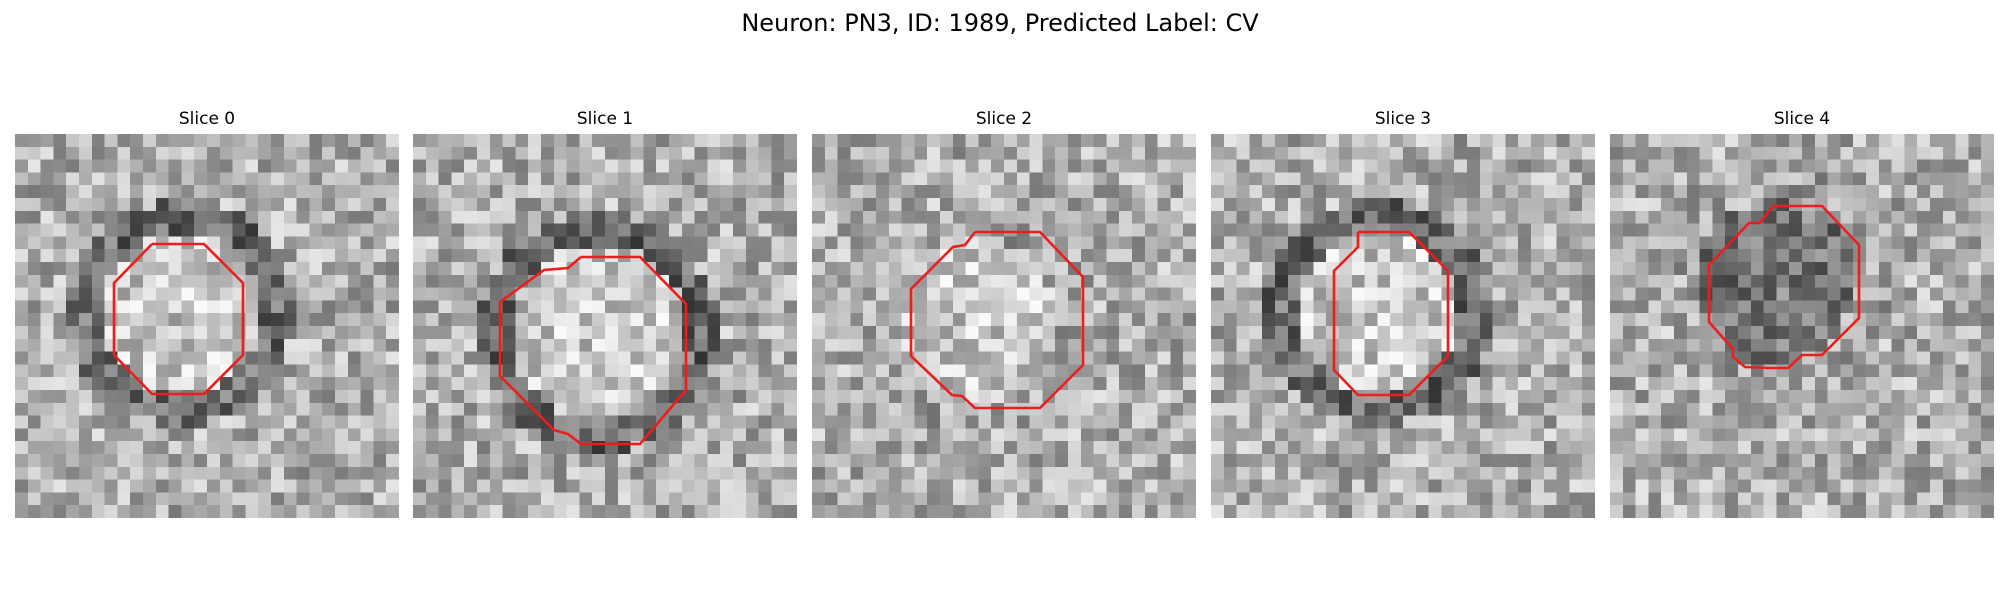  I want to click on slice-title-3: Slice 3, so click(1403, 119).